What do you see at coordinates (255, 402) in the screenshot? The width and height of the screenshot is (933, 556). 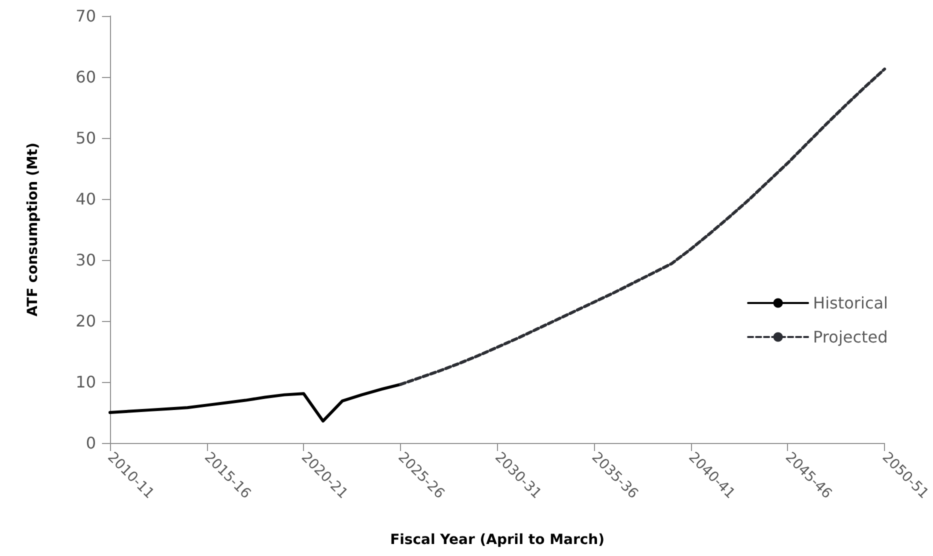 I see `line-series` at bounding box center [255, 402].